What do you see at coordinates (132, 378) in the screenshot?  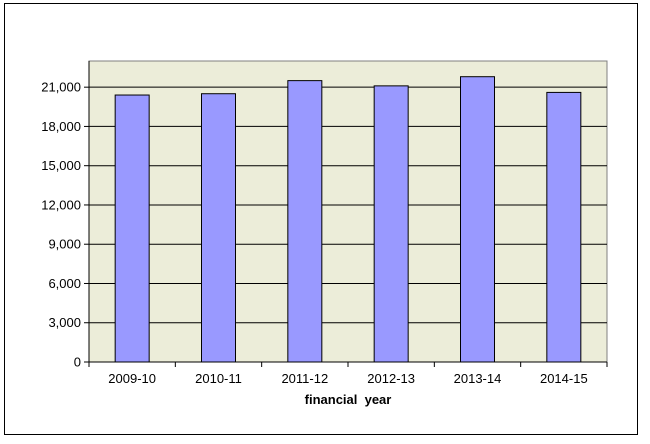 I see `x-tick-label: 2009-10` at bounding box center [132, 378].